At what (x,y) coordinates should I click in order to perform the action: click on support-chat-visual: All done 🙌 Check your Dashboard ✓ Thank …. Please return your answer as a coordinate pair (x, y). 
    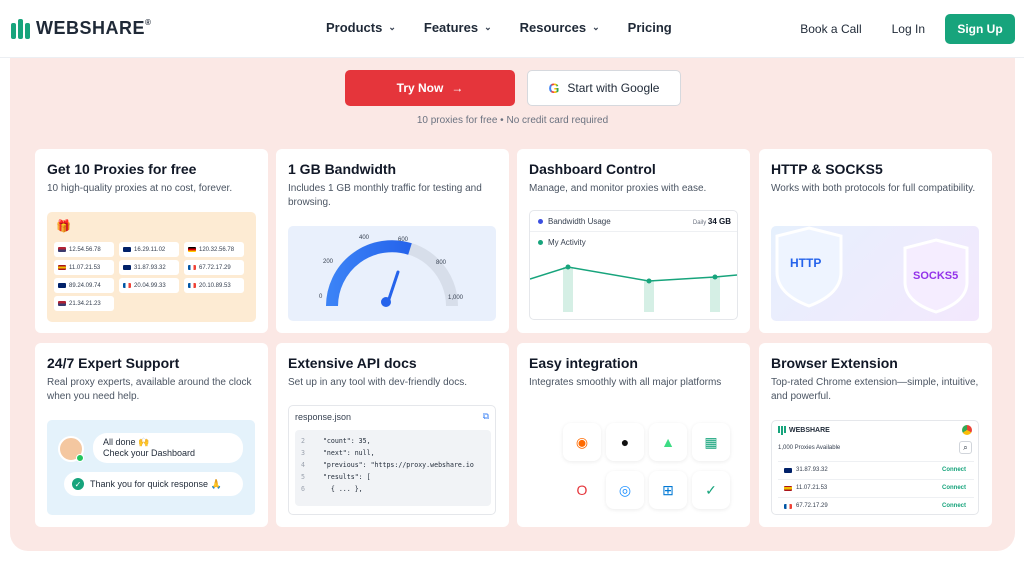
    Looking at the image, I should click on (151, 467).